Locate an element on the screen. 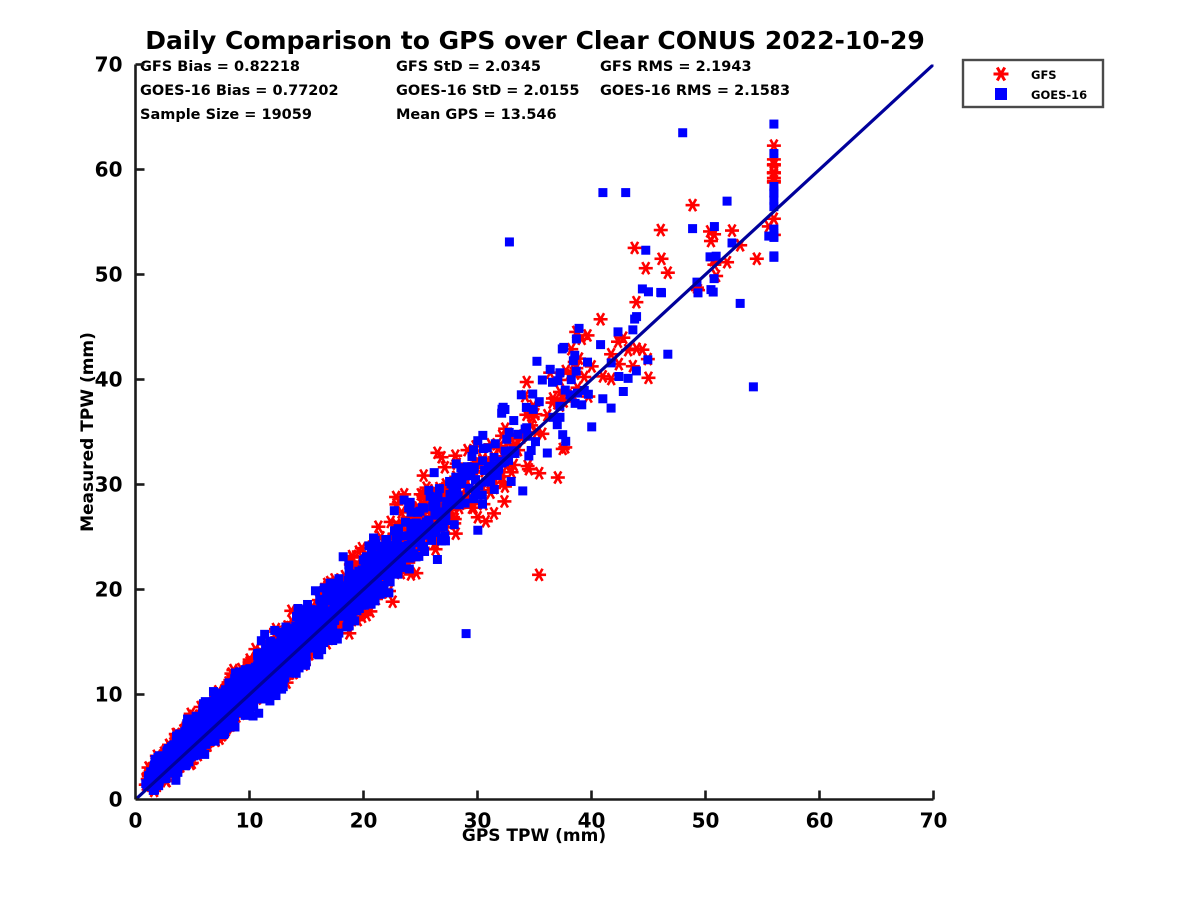 This screenshot has height=900, width=1200. y-tick-label: 10 is located at coordinates (109, 695).